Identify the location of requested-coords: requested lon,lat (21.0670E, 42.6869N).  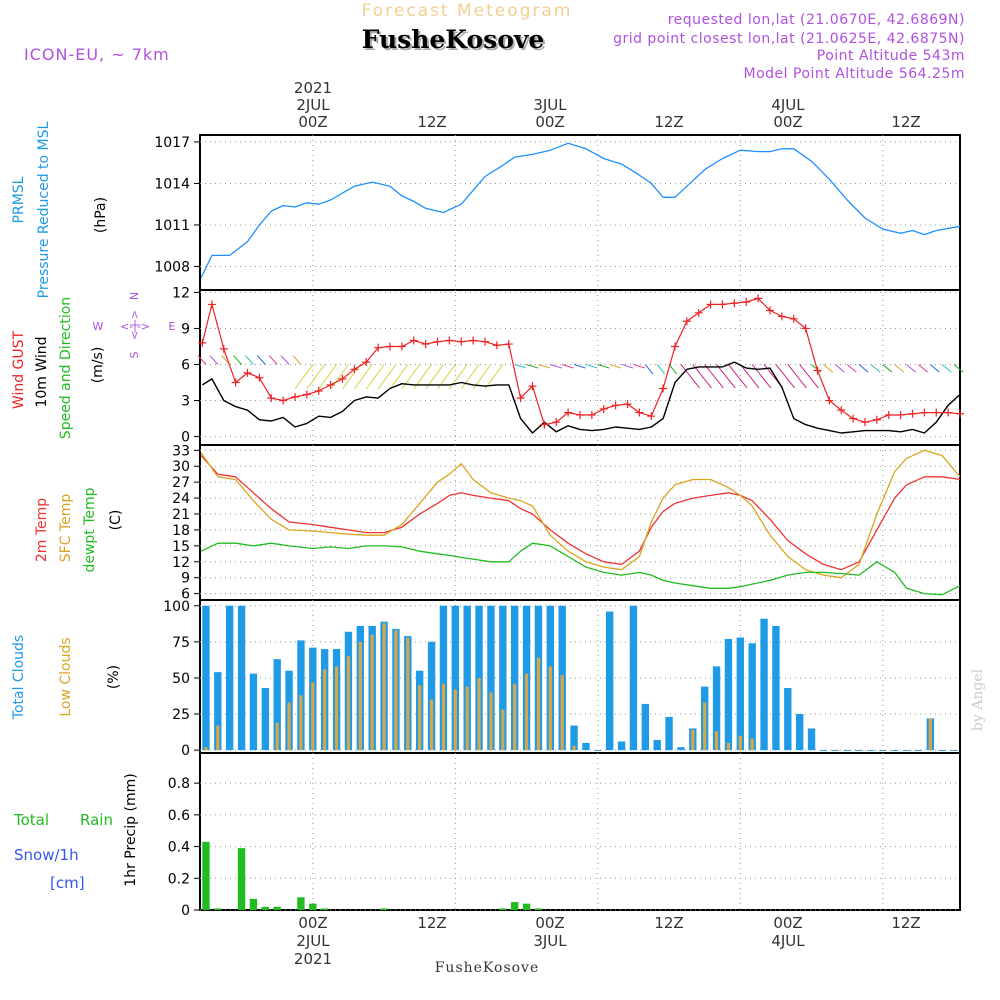
(816, 20).